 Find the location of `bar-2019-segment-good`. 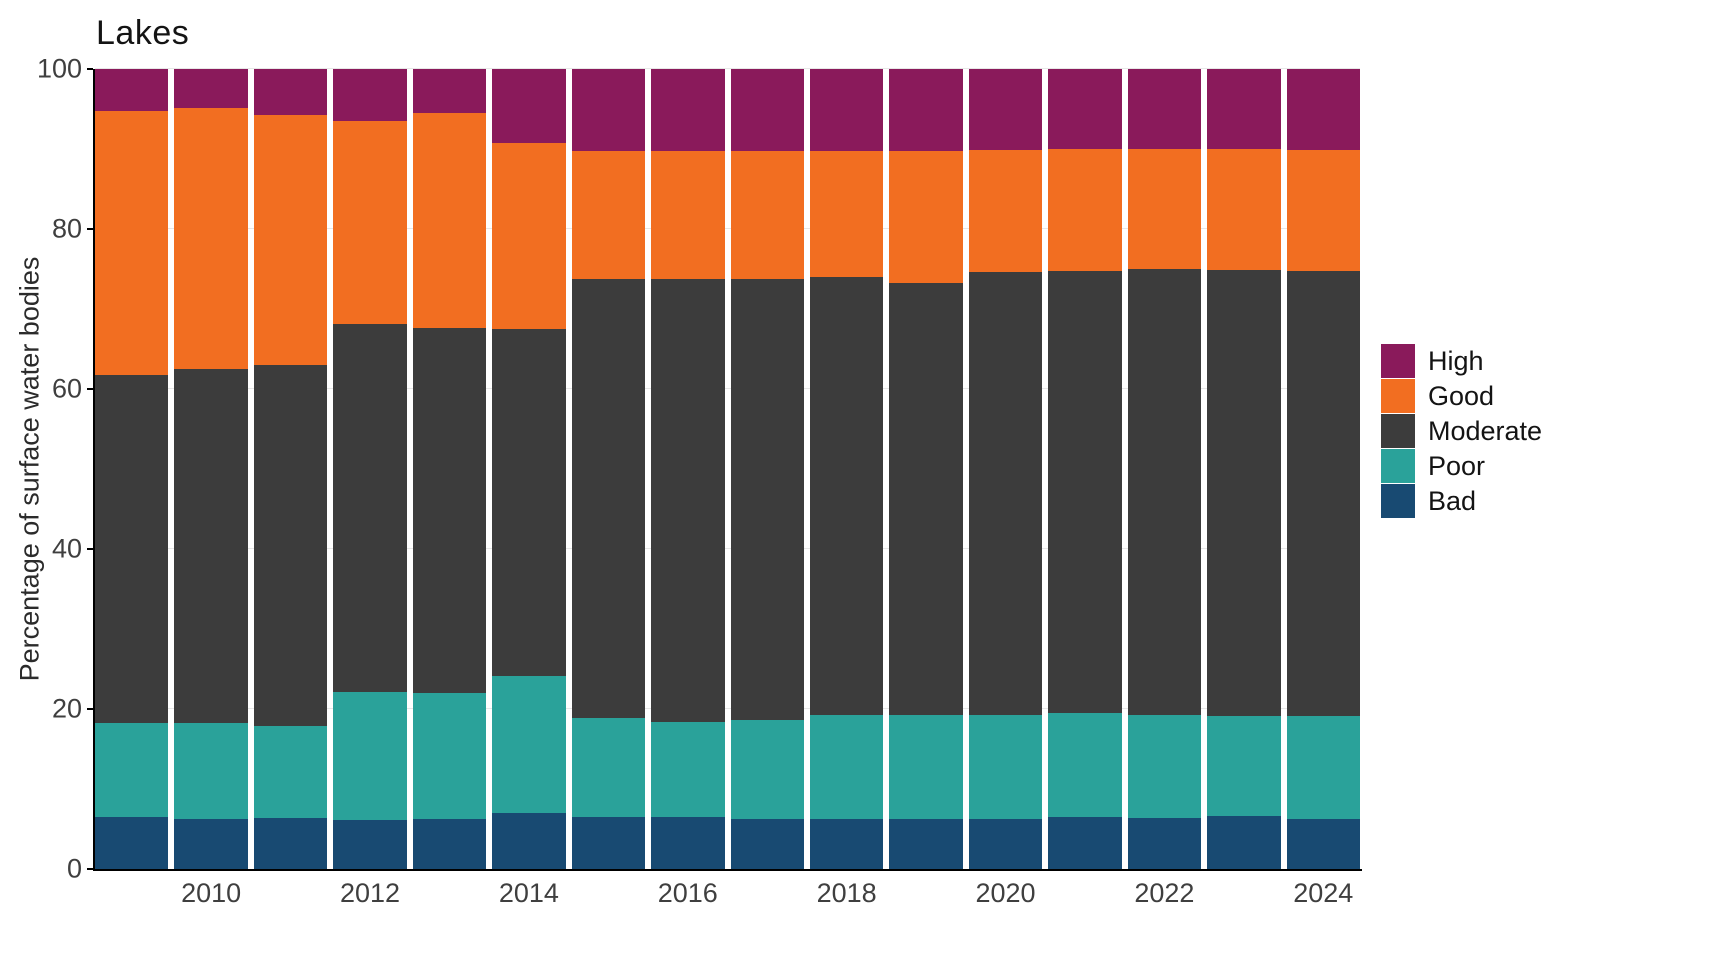

bar-2019-segment-good is located at coordinates (926, 216).